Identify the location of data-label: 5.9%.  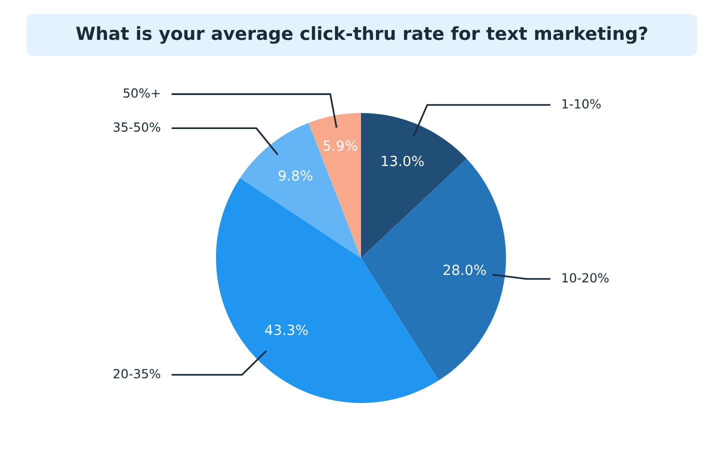
(341, 145).